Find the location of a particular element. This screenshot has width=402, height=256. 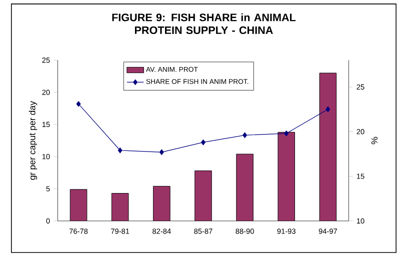

y2-axis-title: % is located at coordinates (374, 140).